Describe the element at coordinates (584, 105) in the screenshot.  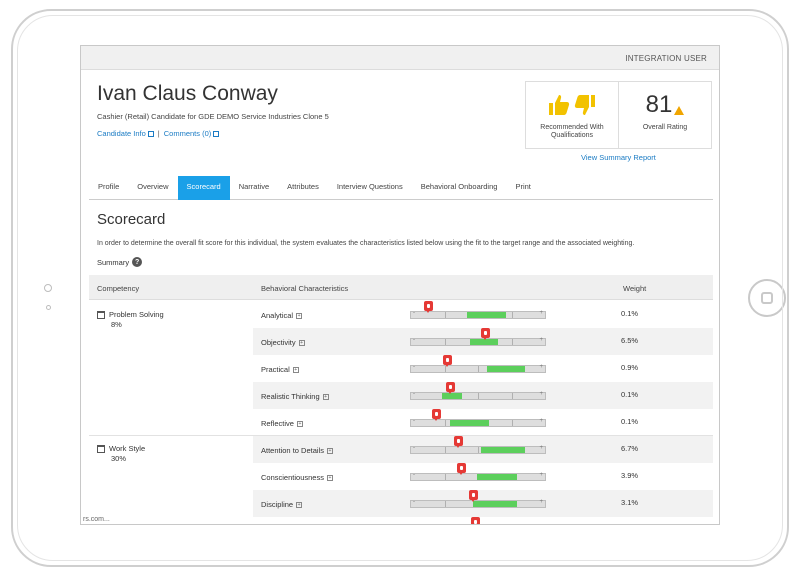
I see `thumbs-down-icon` at that location.